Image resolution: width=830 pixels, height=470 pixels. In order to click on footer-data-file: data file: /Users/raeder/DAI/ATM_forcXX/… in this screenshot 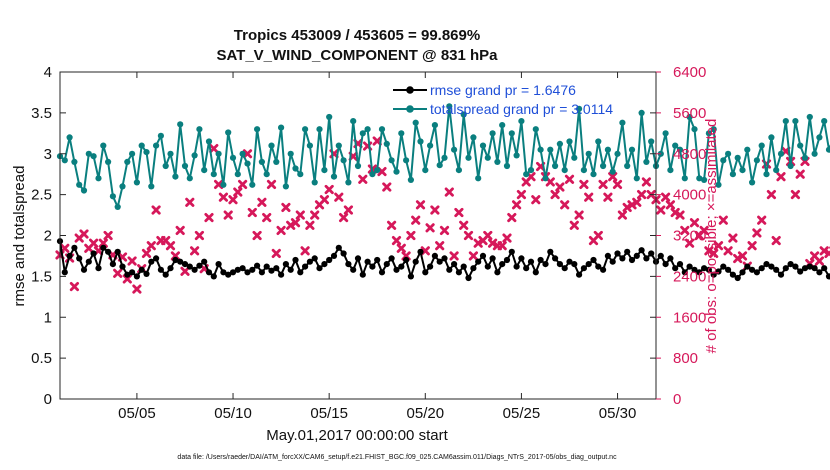, I will do `click(397, 457)`.